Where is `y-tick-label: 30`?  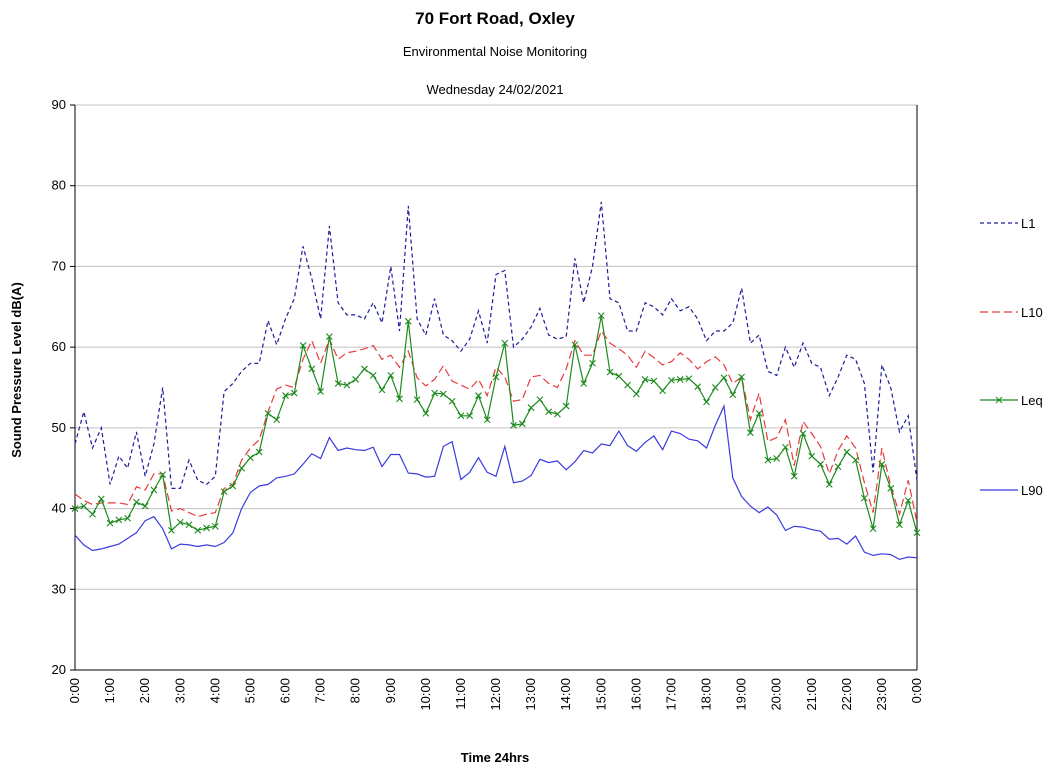 y-tick-label: 30 is located at coordinates (59, 588).